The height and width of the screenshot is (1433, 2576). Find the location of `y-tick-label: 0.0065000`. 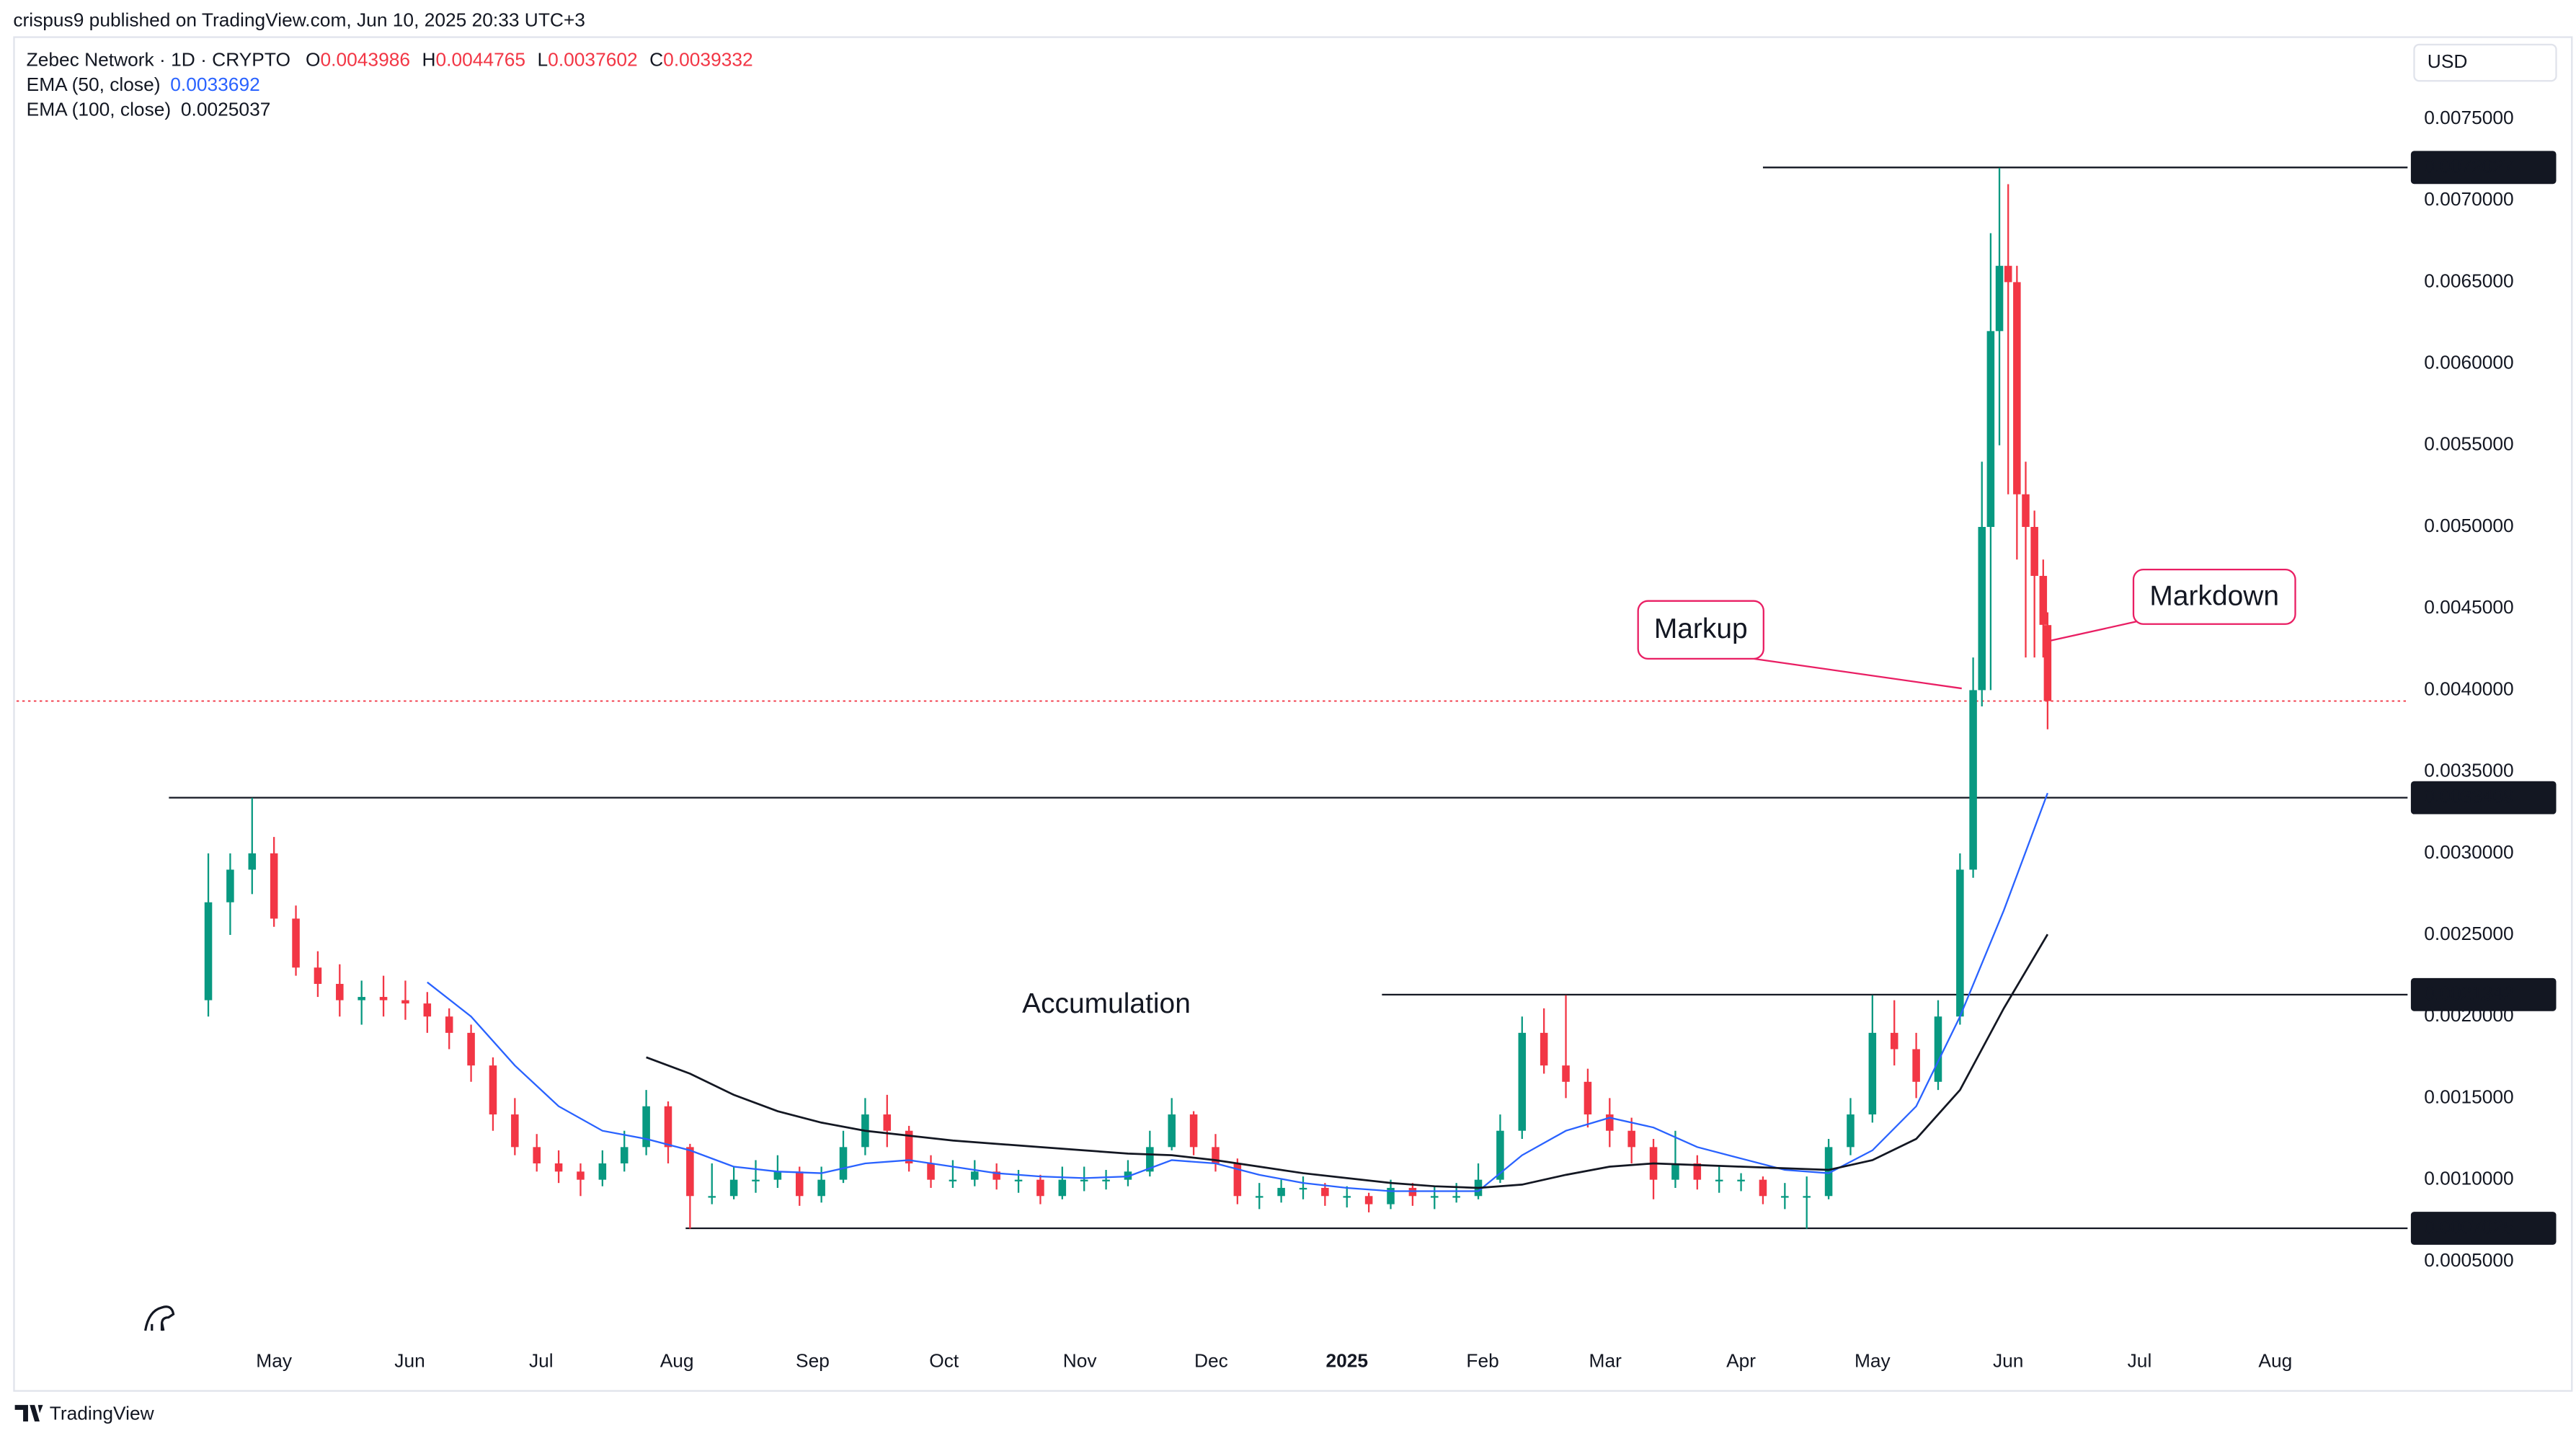

y-tick-label: 0.0065000 is located at coordinates (2468, 280).